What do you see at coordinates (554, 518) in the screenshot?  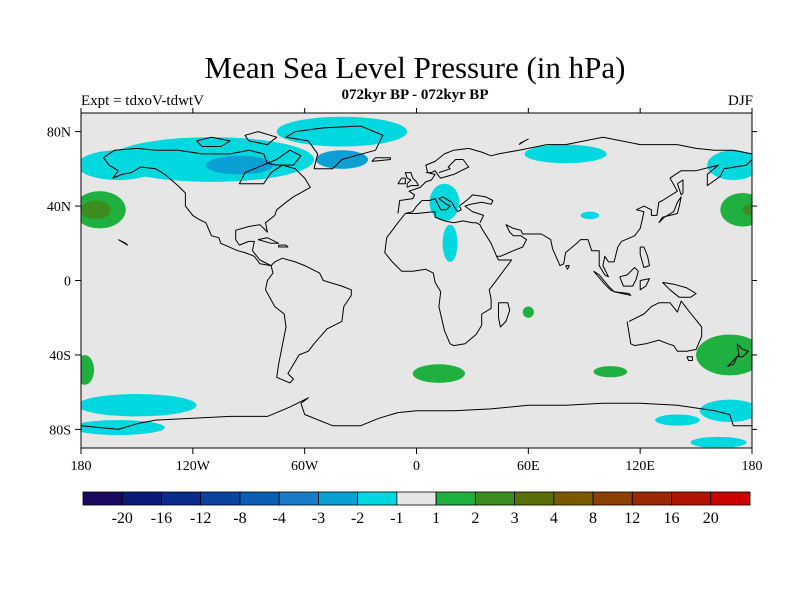 I see `colorbar-label: 4` at bounding box center [554, 518].